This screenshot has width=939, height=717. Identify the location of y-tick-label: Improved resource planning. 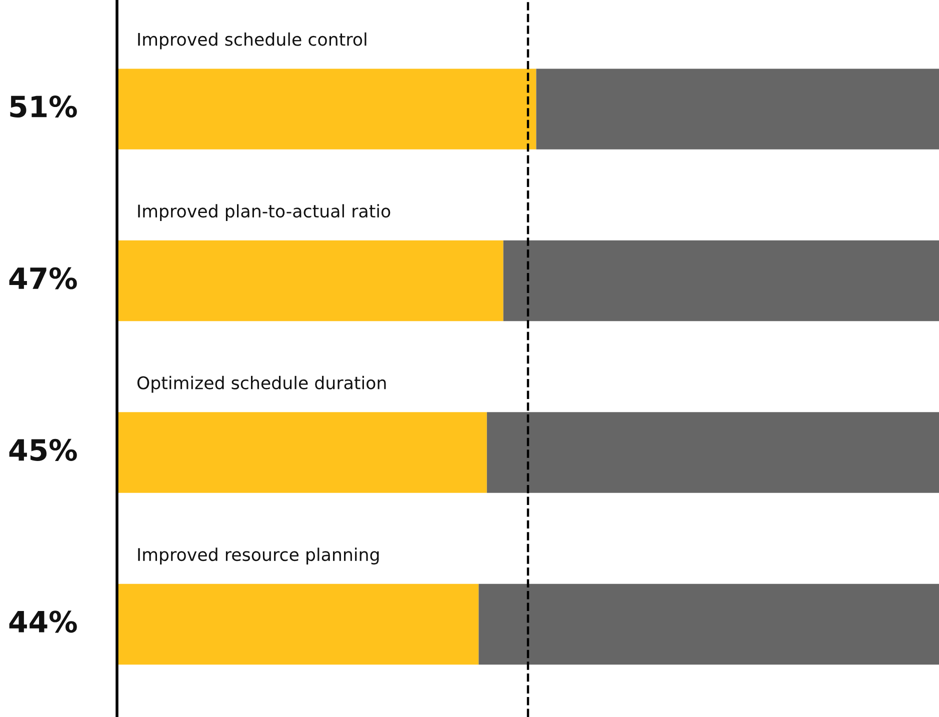
(258, 556).